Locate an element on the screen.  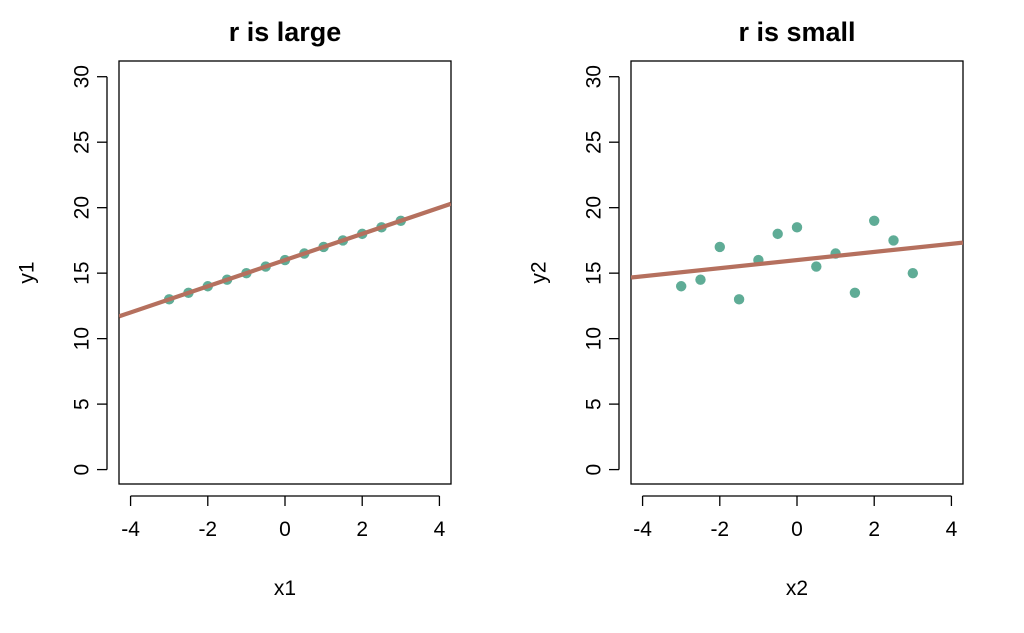
y-axis-label: y1 is located at coordinates (27, 272).